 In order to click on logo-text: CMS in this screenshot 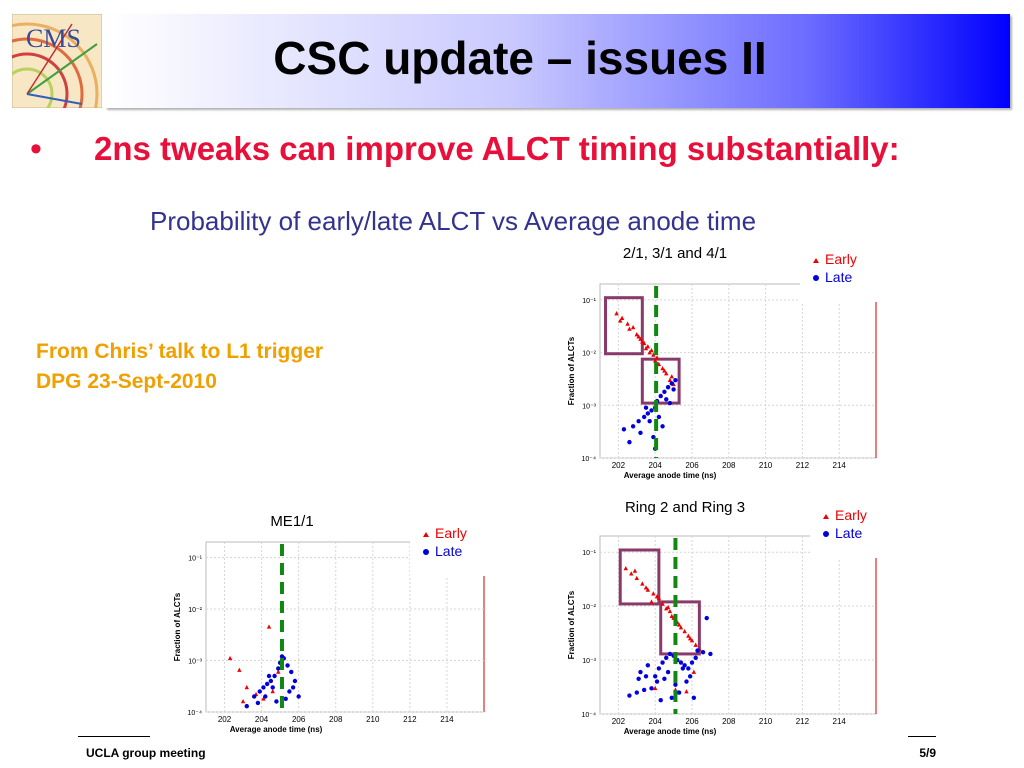, I will do `click(53, 38)`.